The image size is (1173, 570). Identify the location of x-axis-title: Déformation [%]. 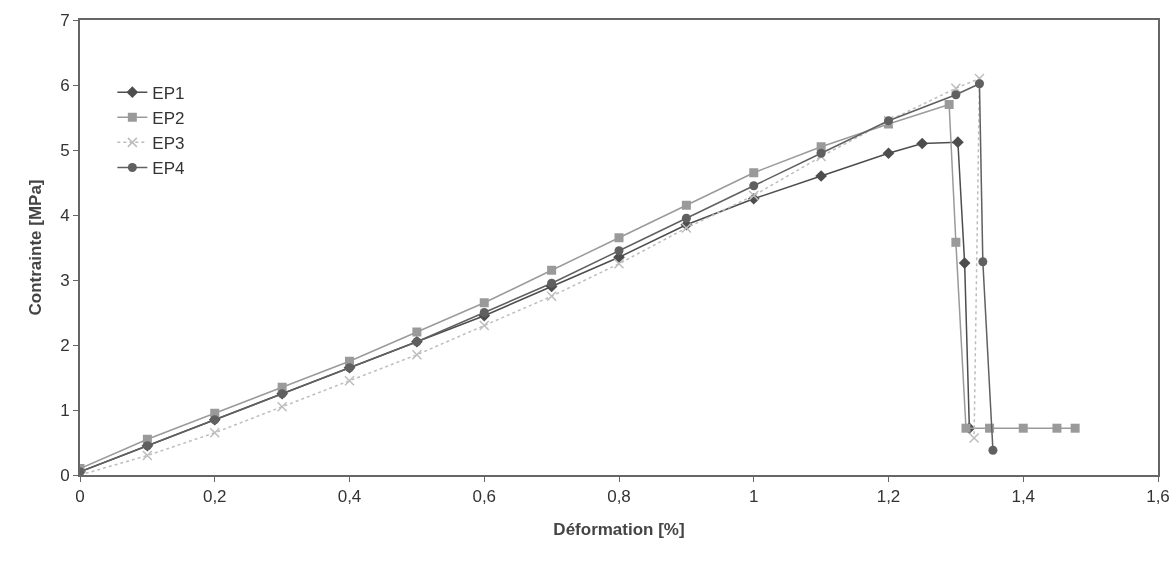
(619, 530).